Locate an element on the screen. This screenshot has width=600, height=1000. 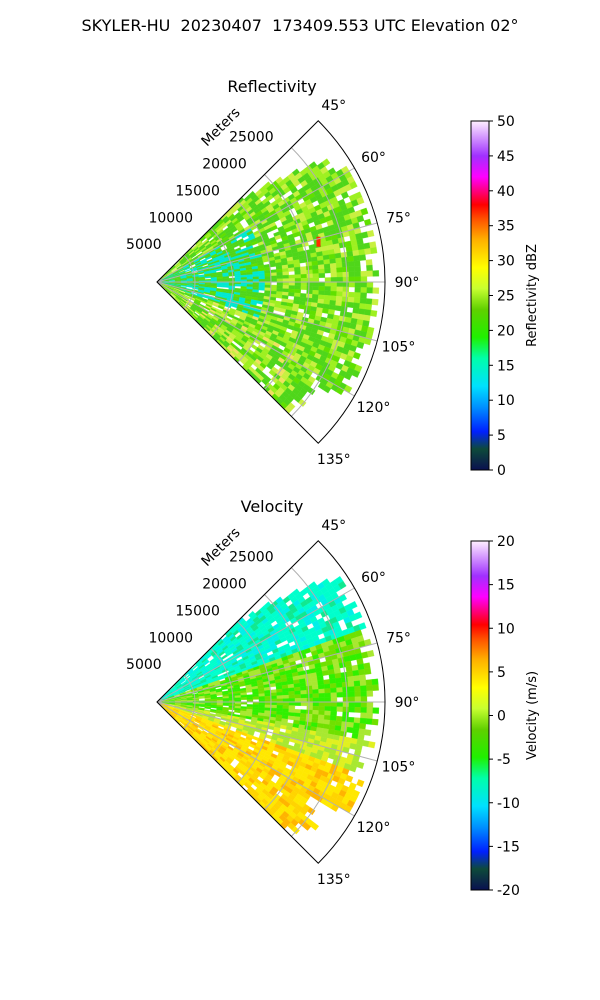
colorbar-label: Reflectivity dBZ is located at coordinates (532, 295).